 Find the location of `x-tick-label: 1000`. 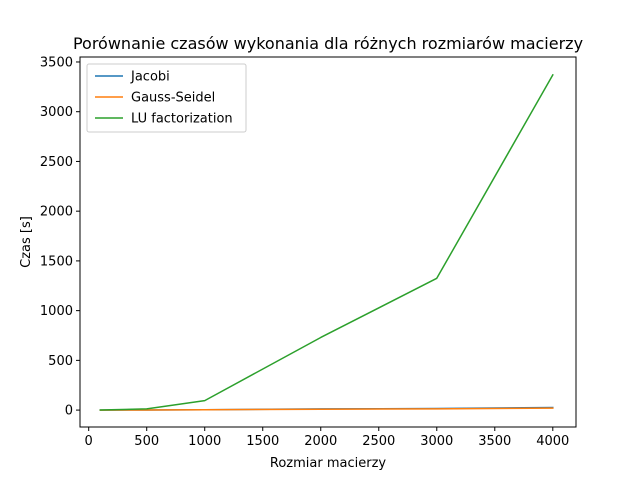

x-tick-label: 1000 is located at coordinates (204, 441).